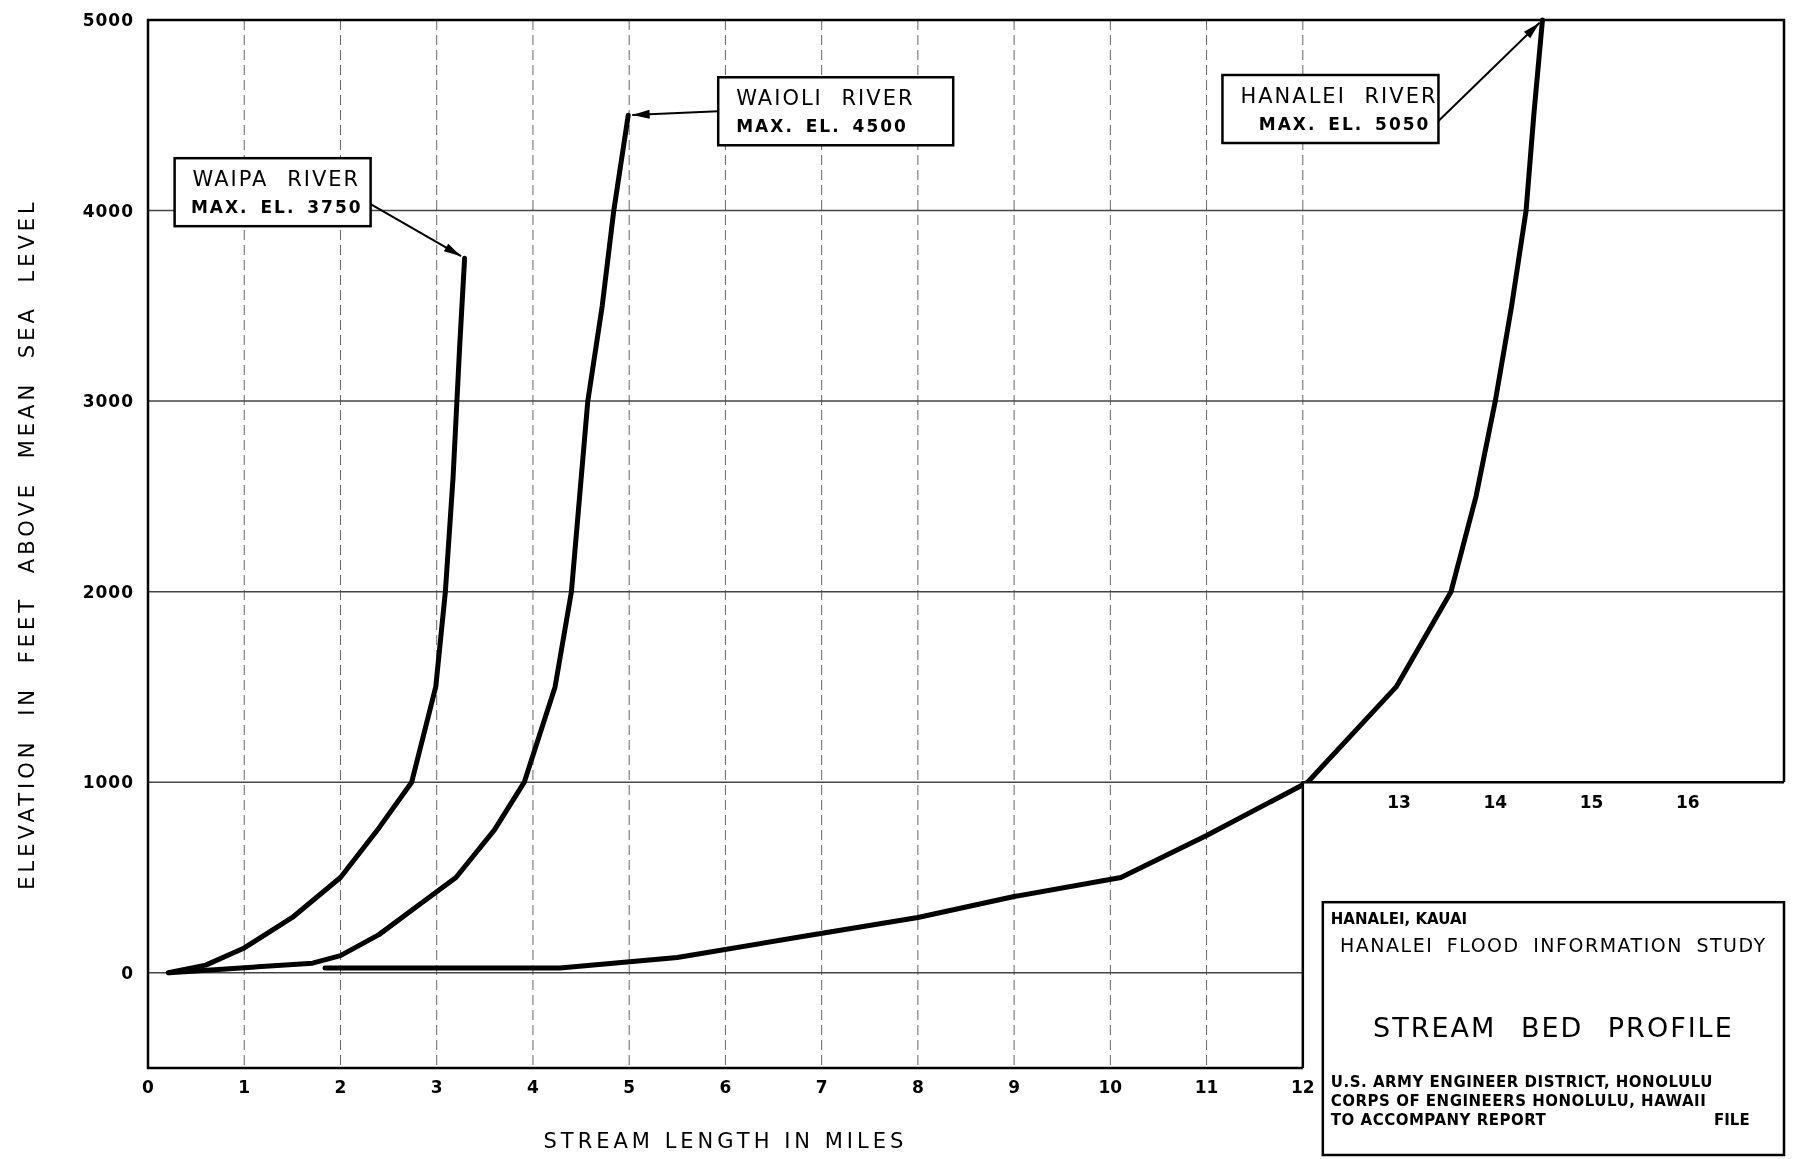 The height and width of the screenshot is (1159, 1793). What do you see at coordinates (1518, 1101) in the screenshot?
I see `text: CORPS OF ENGINEERS HONOLULU, HAWAII` at bounding box center [1518, 1101].